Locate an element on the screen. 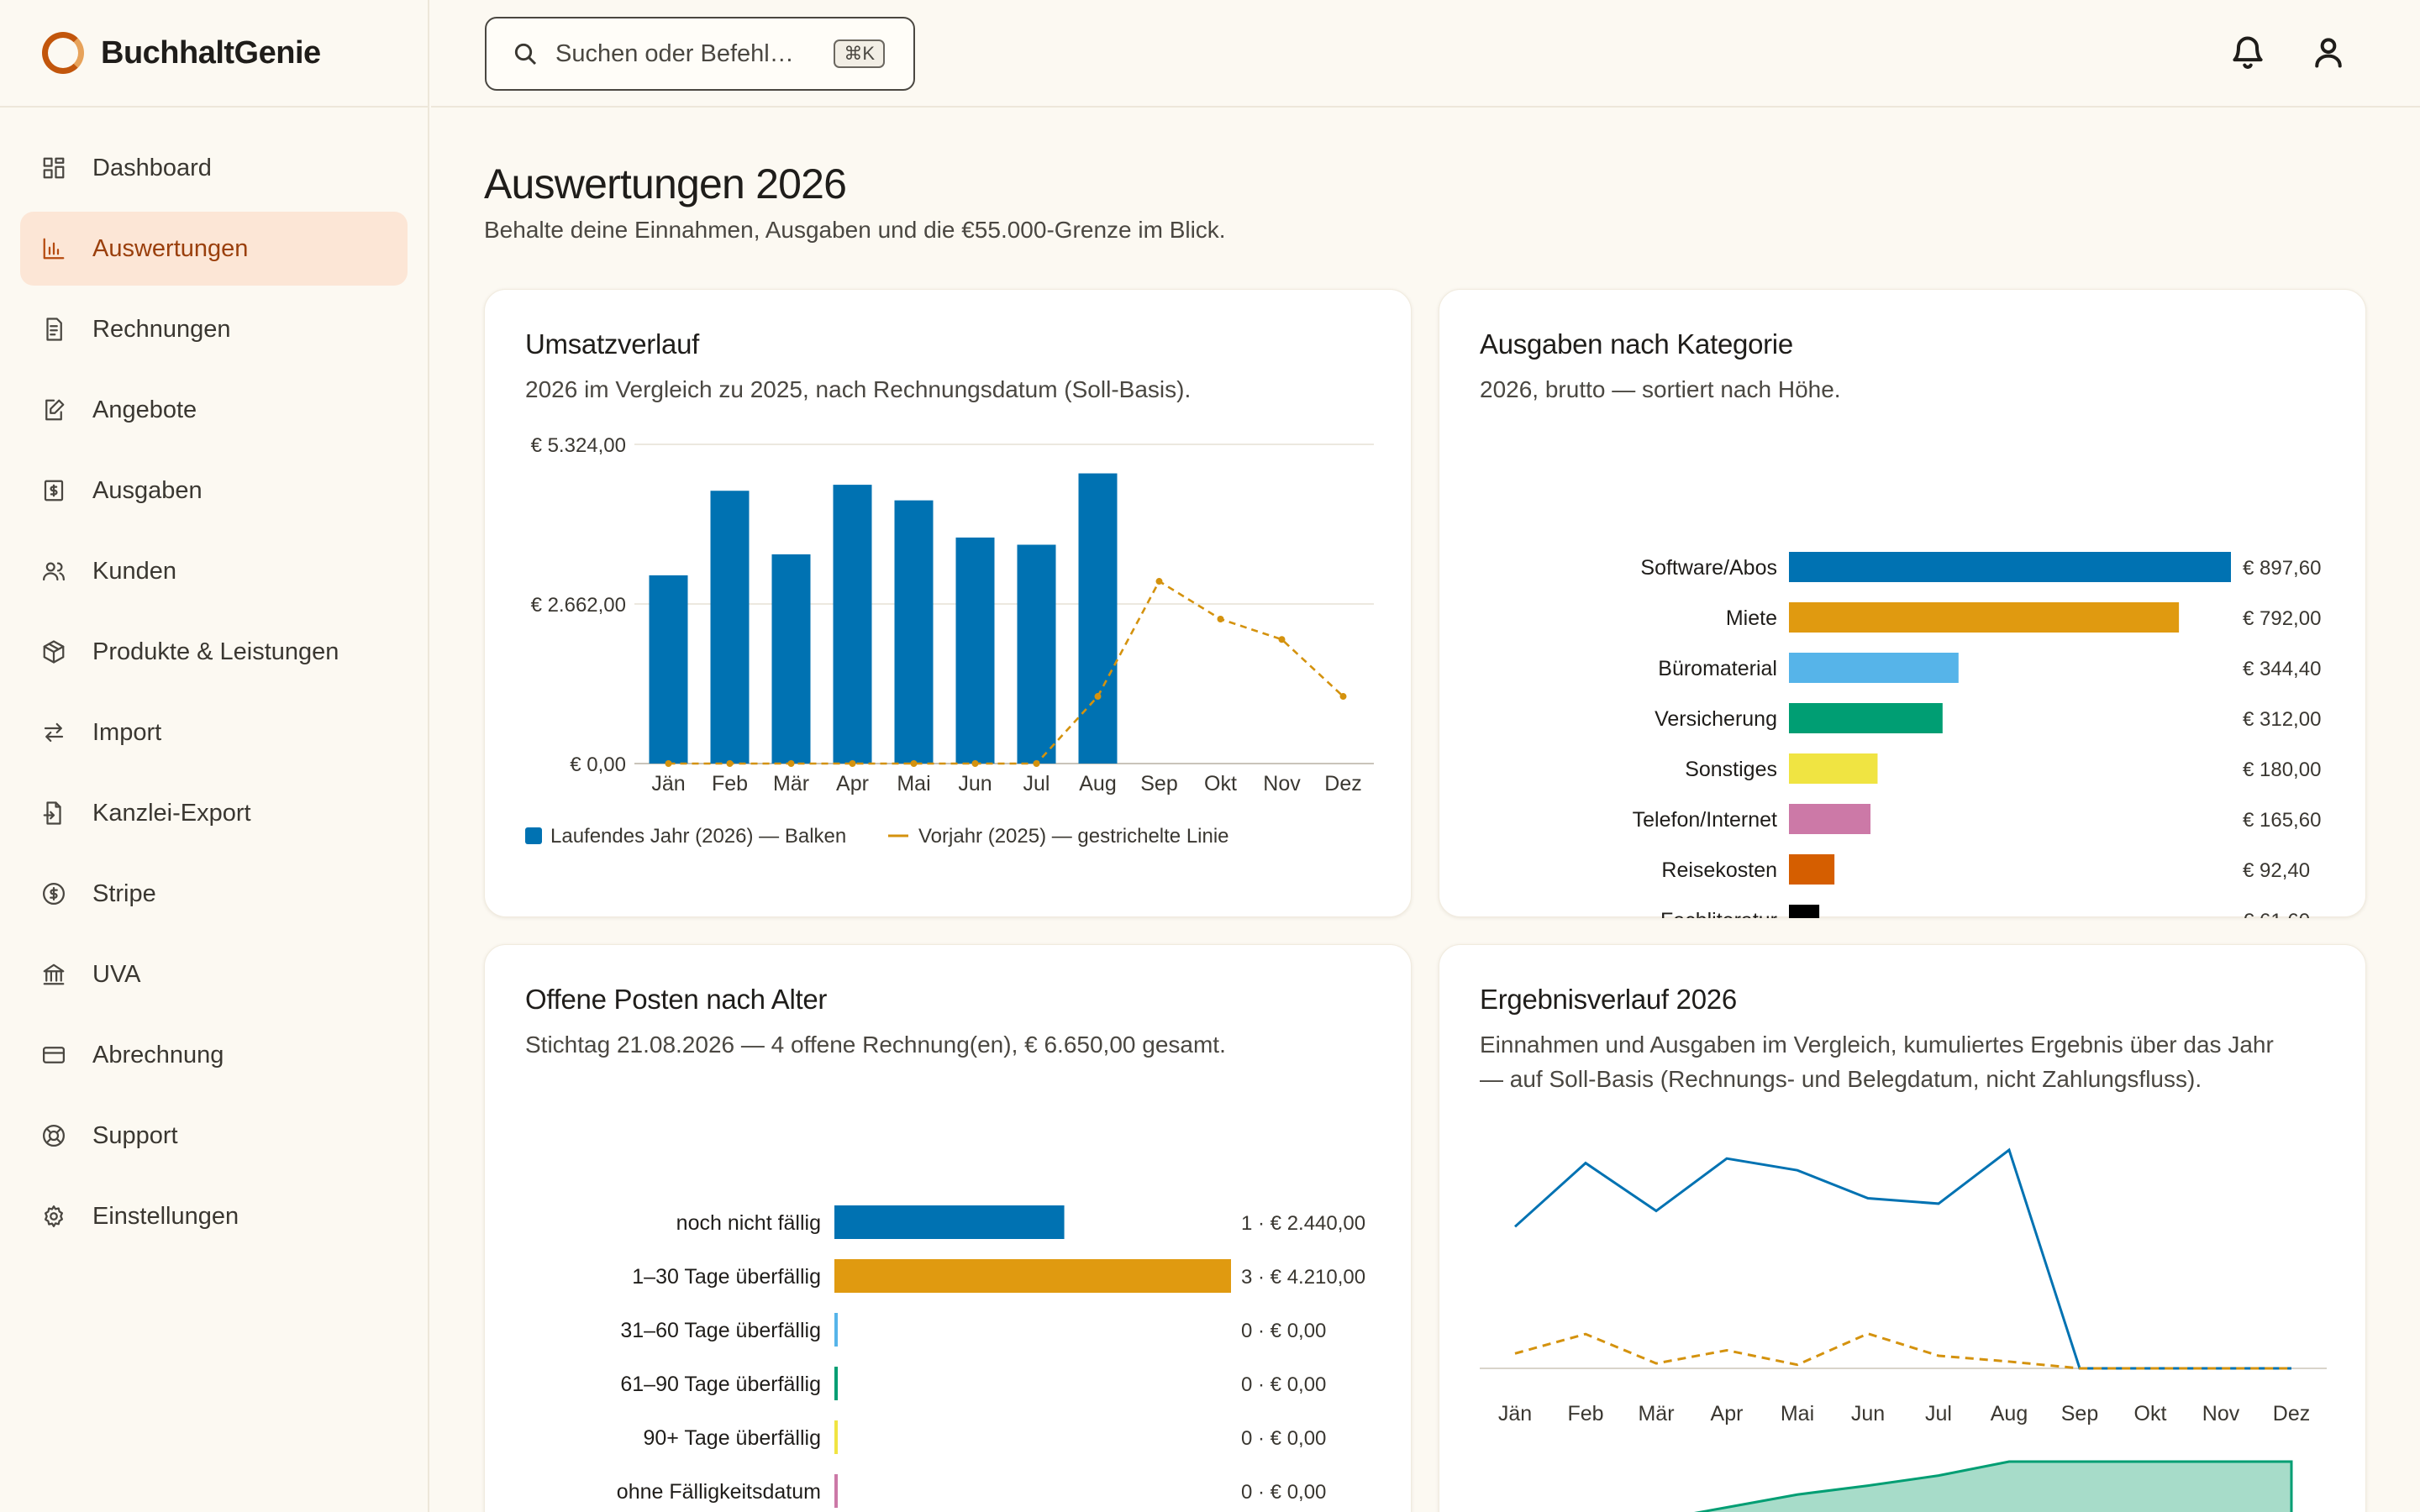 Image resolution: width=2420 pixels, height=1512 pixels. sidebar-item-rechnungen: Rechnungen is located at coordinates (214, 329).